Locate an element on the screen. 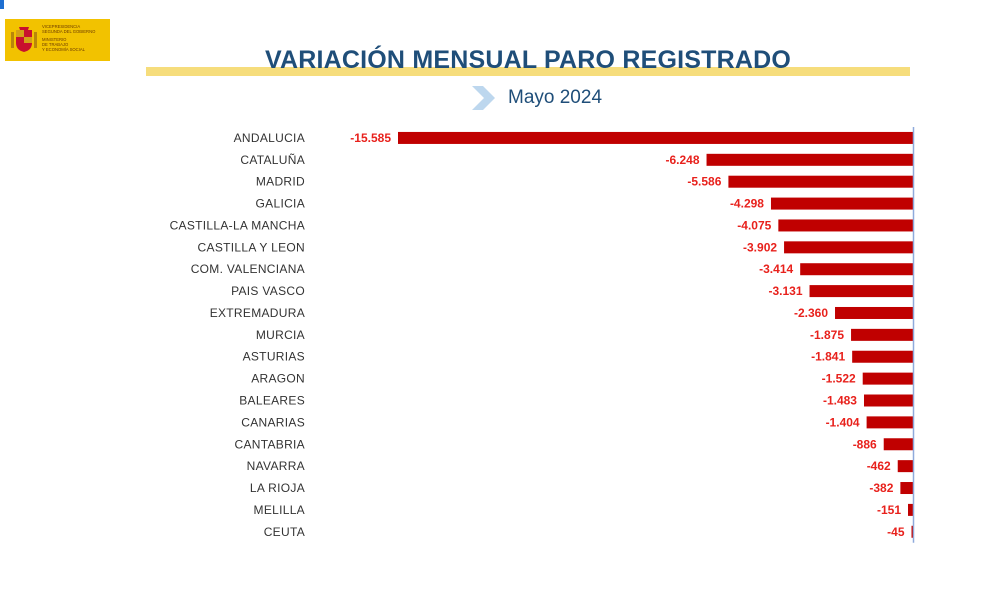 The width and height of the screenshot is (993, 598). title-highlight-band is located at coordinates (528, 71).